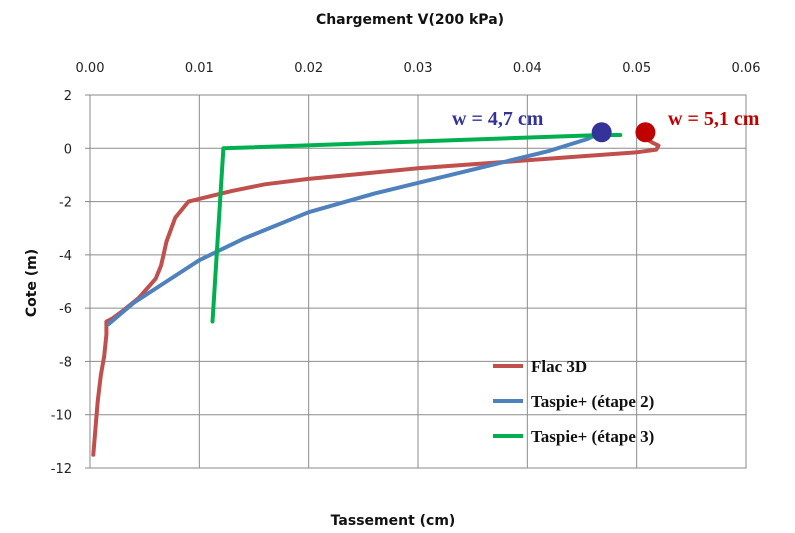  What do you see at coordinates (65, 362) in the screenshot?
I see `y-tick-label: -8` at bounding box center [65, 362].